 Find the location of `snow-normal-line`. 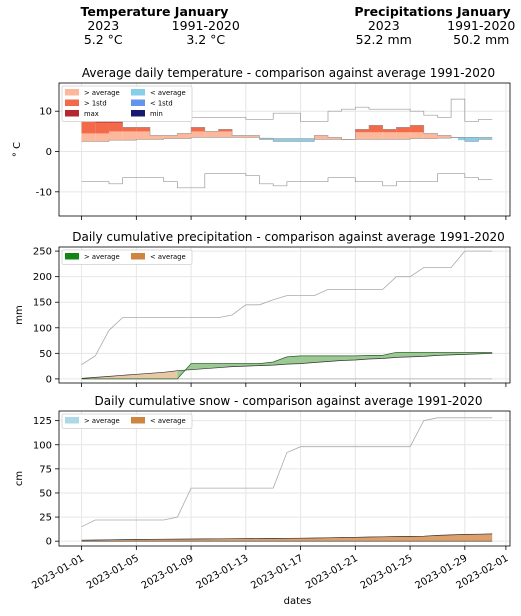

snow-normal-line is located at coordinates (287, 537).